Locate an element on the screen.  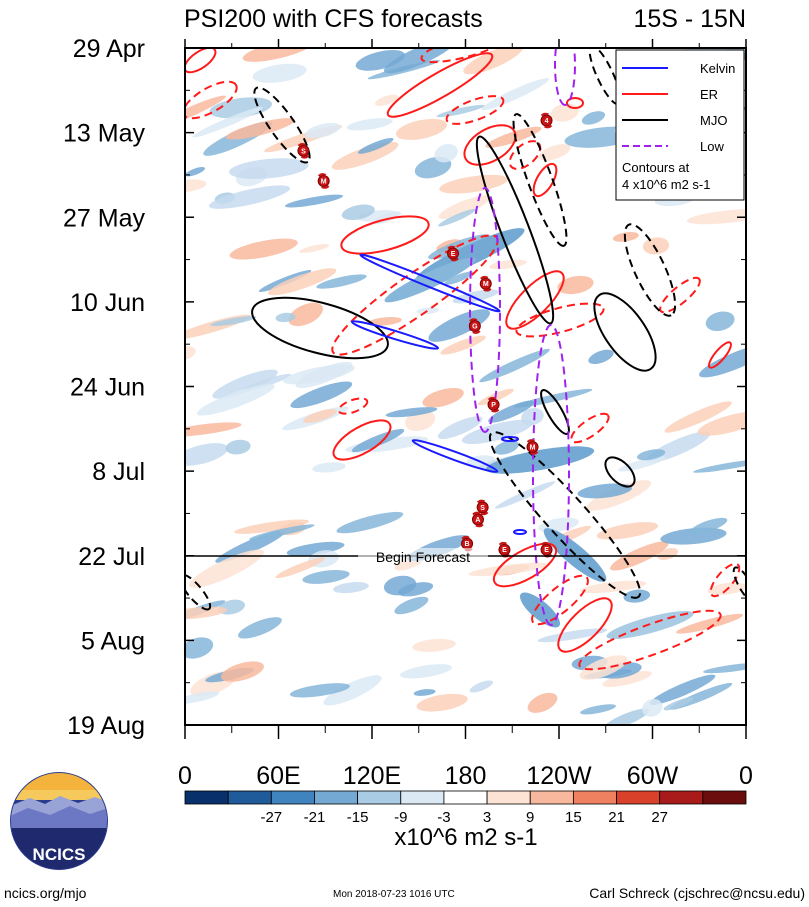
x-tick-label: 180 is located at coordinates (466, 776).